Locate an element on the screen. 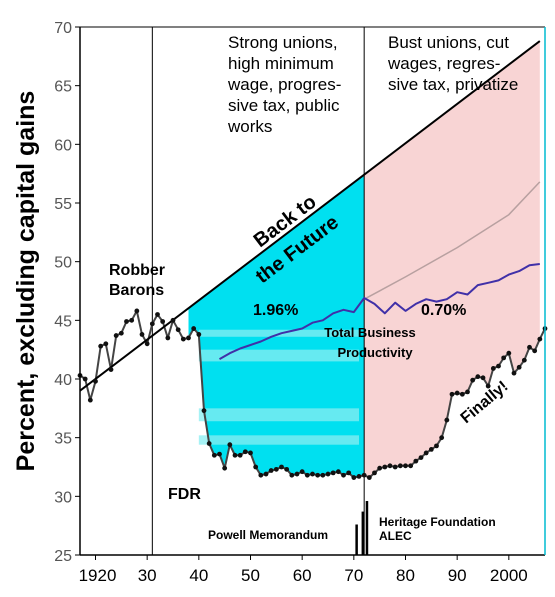  era-label-strong-unions: wage, progres- is located at coordinates (284, 84).